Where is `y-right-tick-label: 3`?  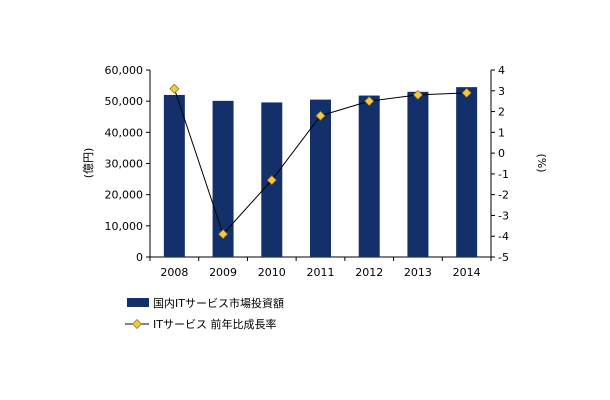 y-right-tick-label: 3 is located at coordinates (501, 91).